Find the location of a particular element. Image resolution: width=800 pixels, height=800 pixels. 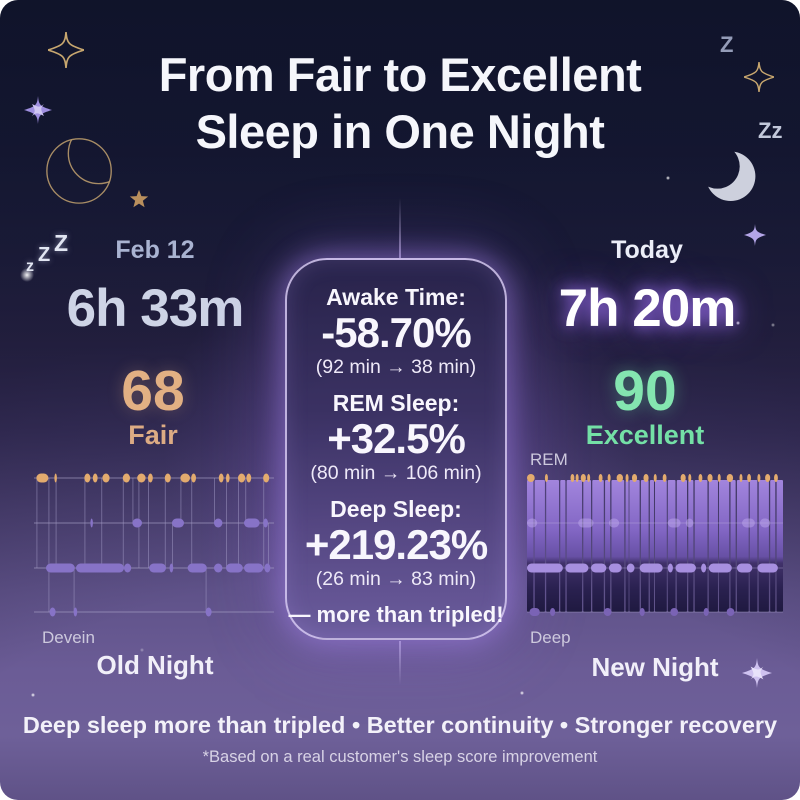

glow-dot is located at coordinates (27, 275).